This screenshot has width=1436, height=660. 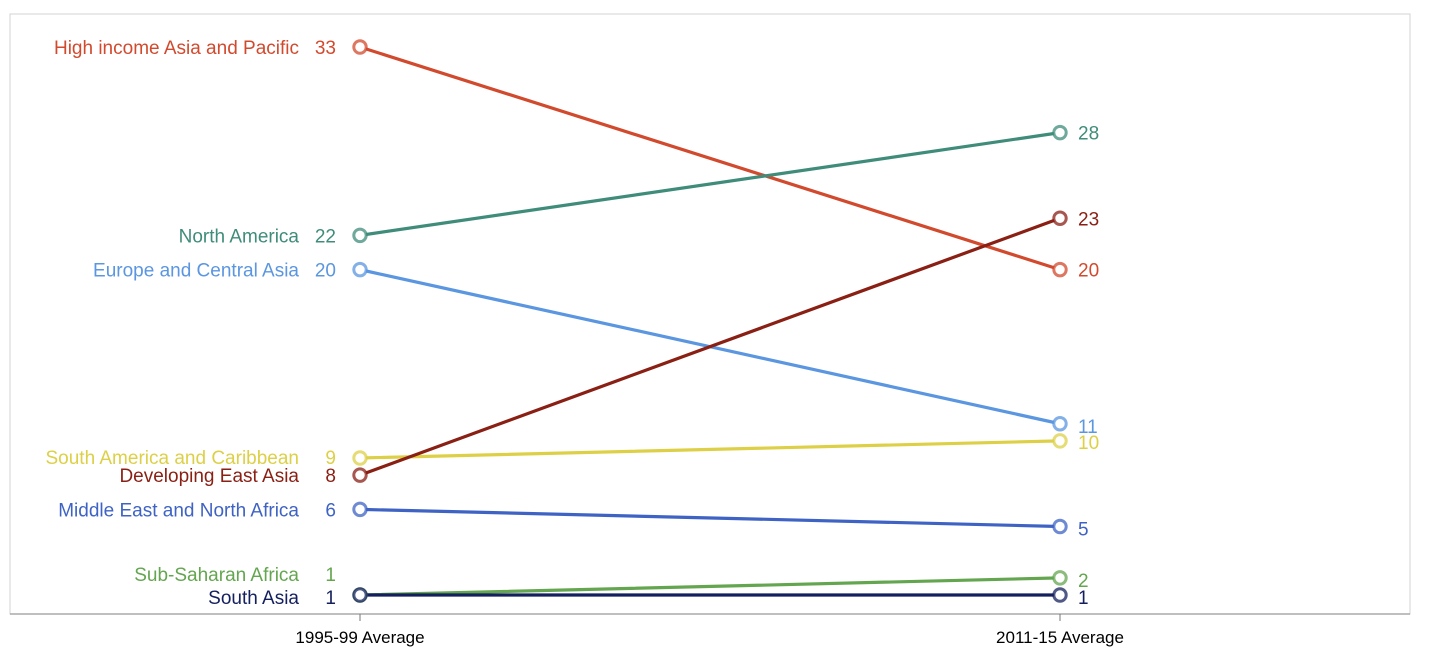 I want to click on series-label-south-america-and-caribbean: South America and Caribbean, so click(x=173, y=458).